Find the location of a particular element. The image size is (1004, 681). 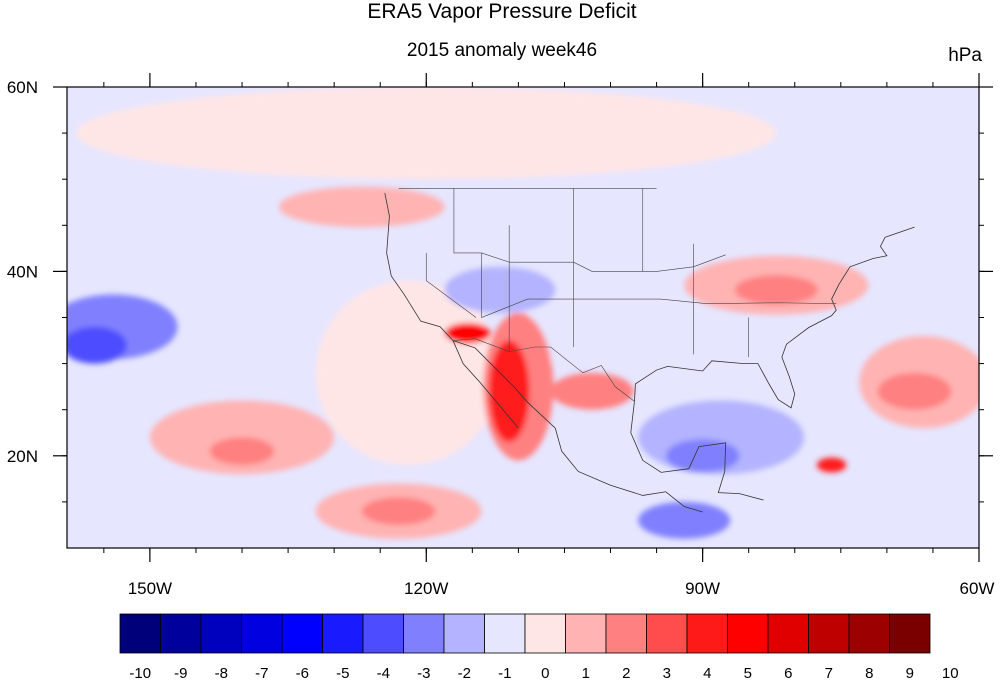

x-tick-label: 150W is located at coordinates (150, 588).